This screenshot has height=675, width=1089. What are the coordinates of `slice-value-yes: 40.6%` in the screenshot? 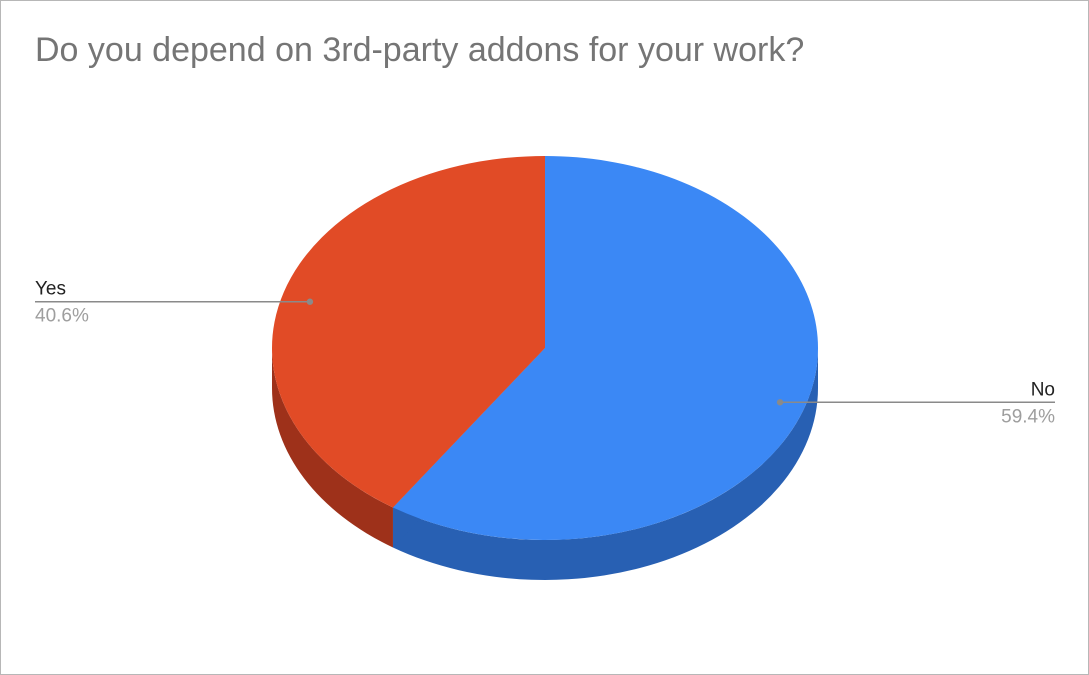 It's located at (62, 316).